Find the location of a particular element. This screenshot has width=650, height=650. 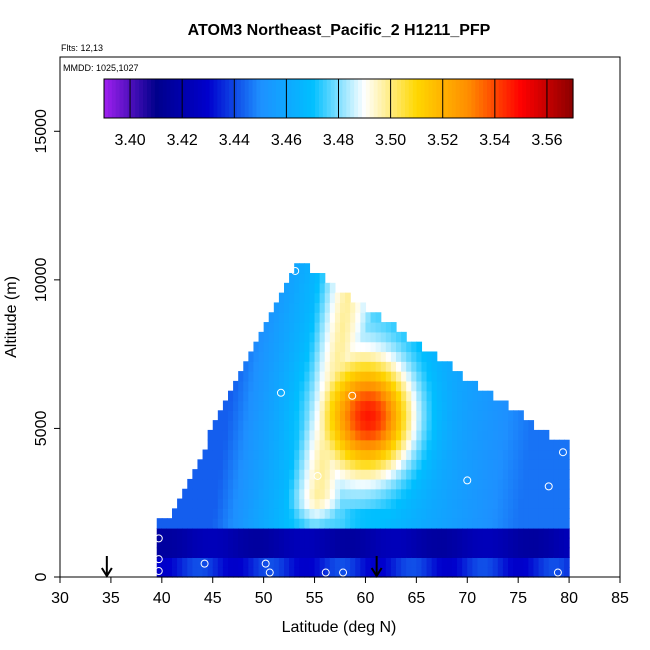

sample-point is located at coordinates (548, 486).